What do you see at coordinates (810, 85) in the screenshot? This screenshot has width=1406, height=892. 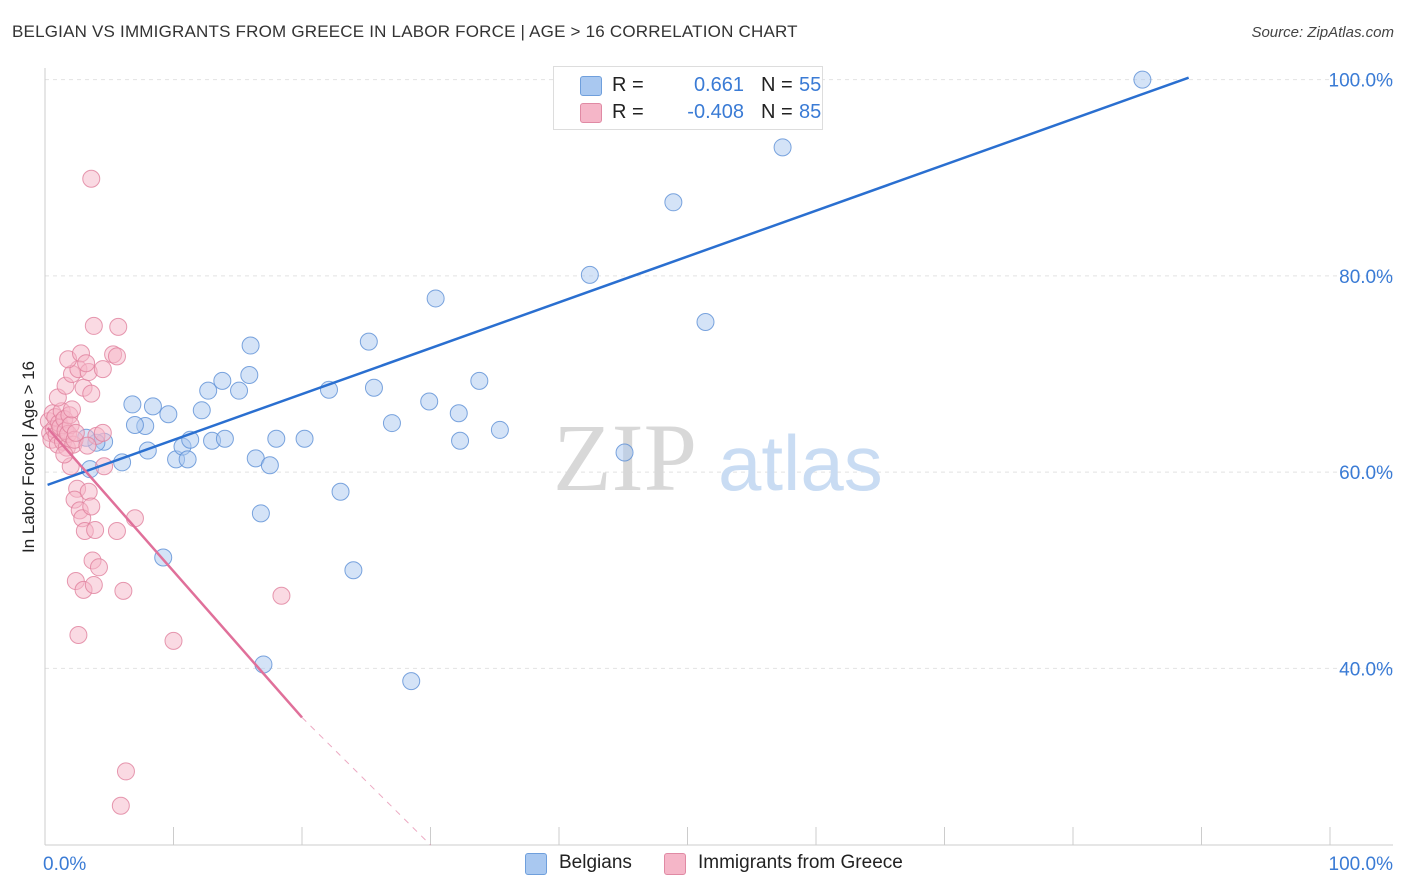 I see `legend-n-value: 55` at bounding box center [810, 85].